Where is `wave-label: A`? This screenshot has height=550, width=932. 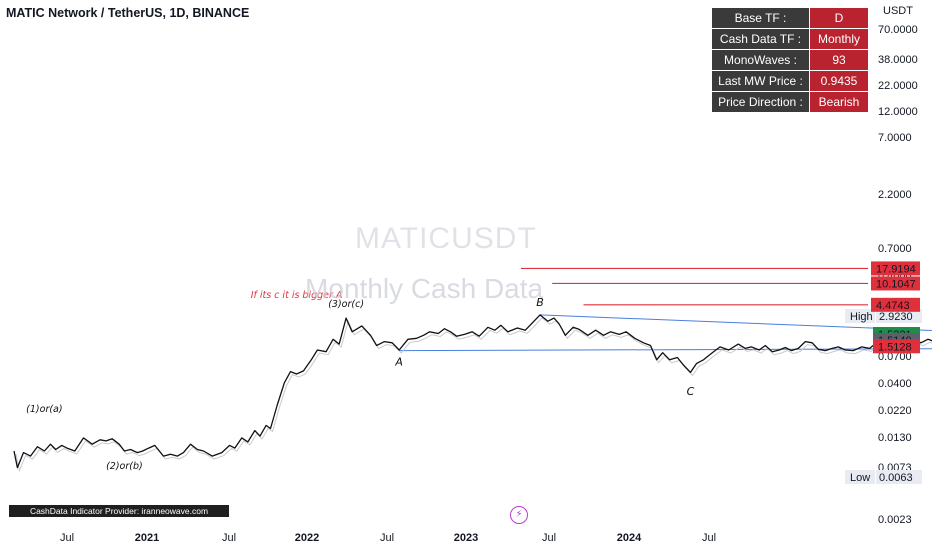
wave-label: A is located at coordinates (398, 362).